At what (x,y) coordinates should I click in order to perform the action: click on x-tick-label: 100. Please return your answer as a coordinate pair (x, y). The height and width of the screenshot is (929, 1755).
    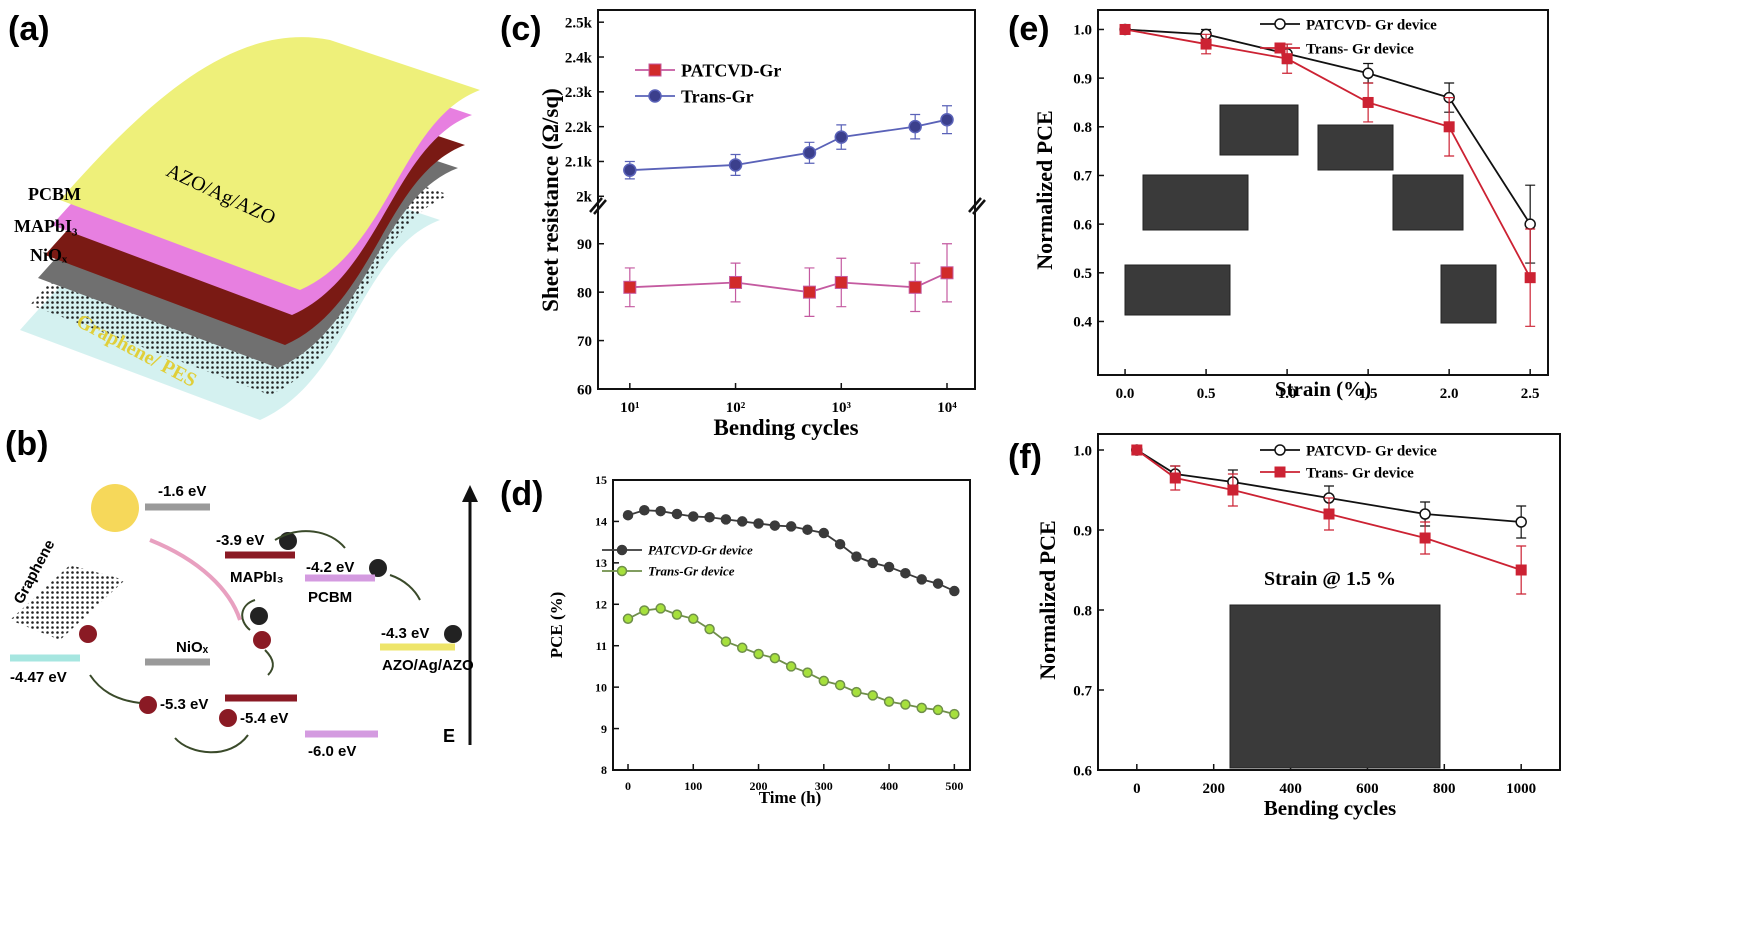
    Looking at the image, I should click on (693, 786).